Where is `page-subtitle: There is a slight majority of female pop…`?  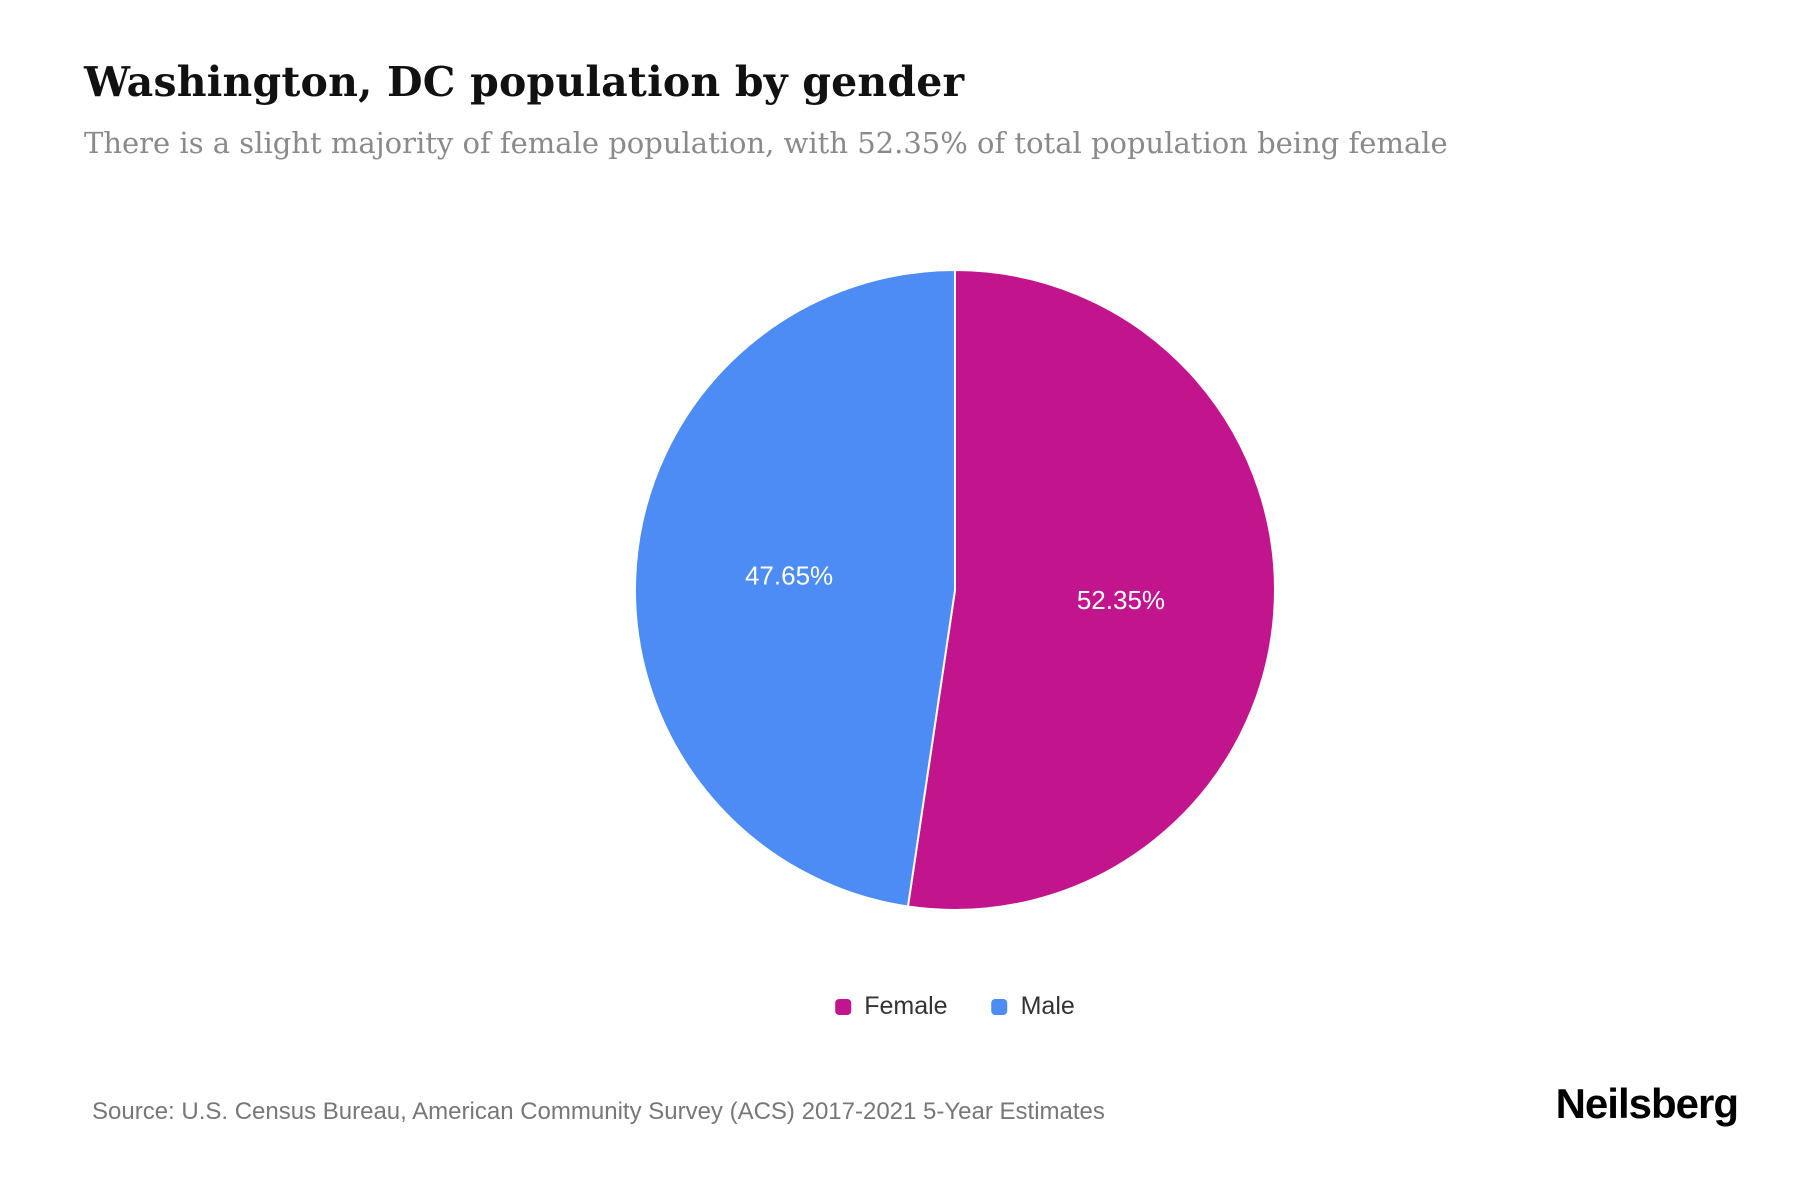 page-subtitle: There is a slight majority of female pop… is located at coordinates (766, 143).